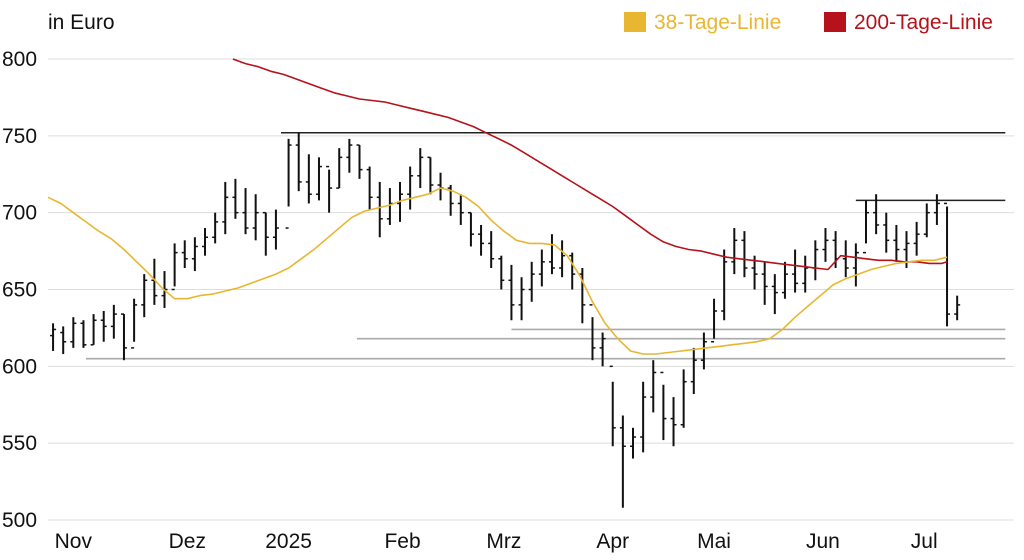 The height and width of the screenshot is (560, 1024). I want to click on x-tick-label-Mrz: Mrz, so click(503, 541).